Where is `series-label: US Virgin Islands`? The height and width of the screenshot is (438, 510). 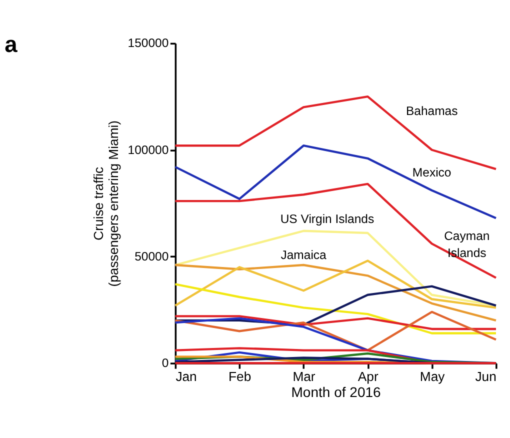 series-label: US Virgin Islands is located at coordinates (327, 219).